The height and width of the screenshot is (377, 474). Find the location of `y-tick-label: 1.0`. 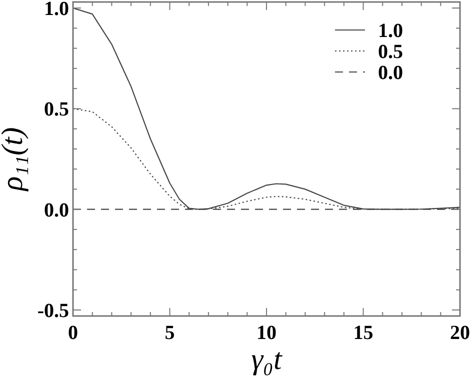

y-tick-label: 1.0 is located at coordinates (56, 10).